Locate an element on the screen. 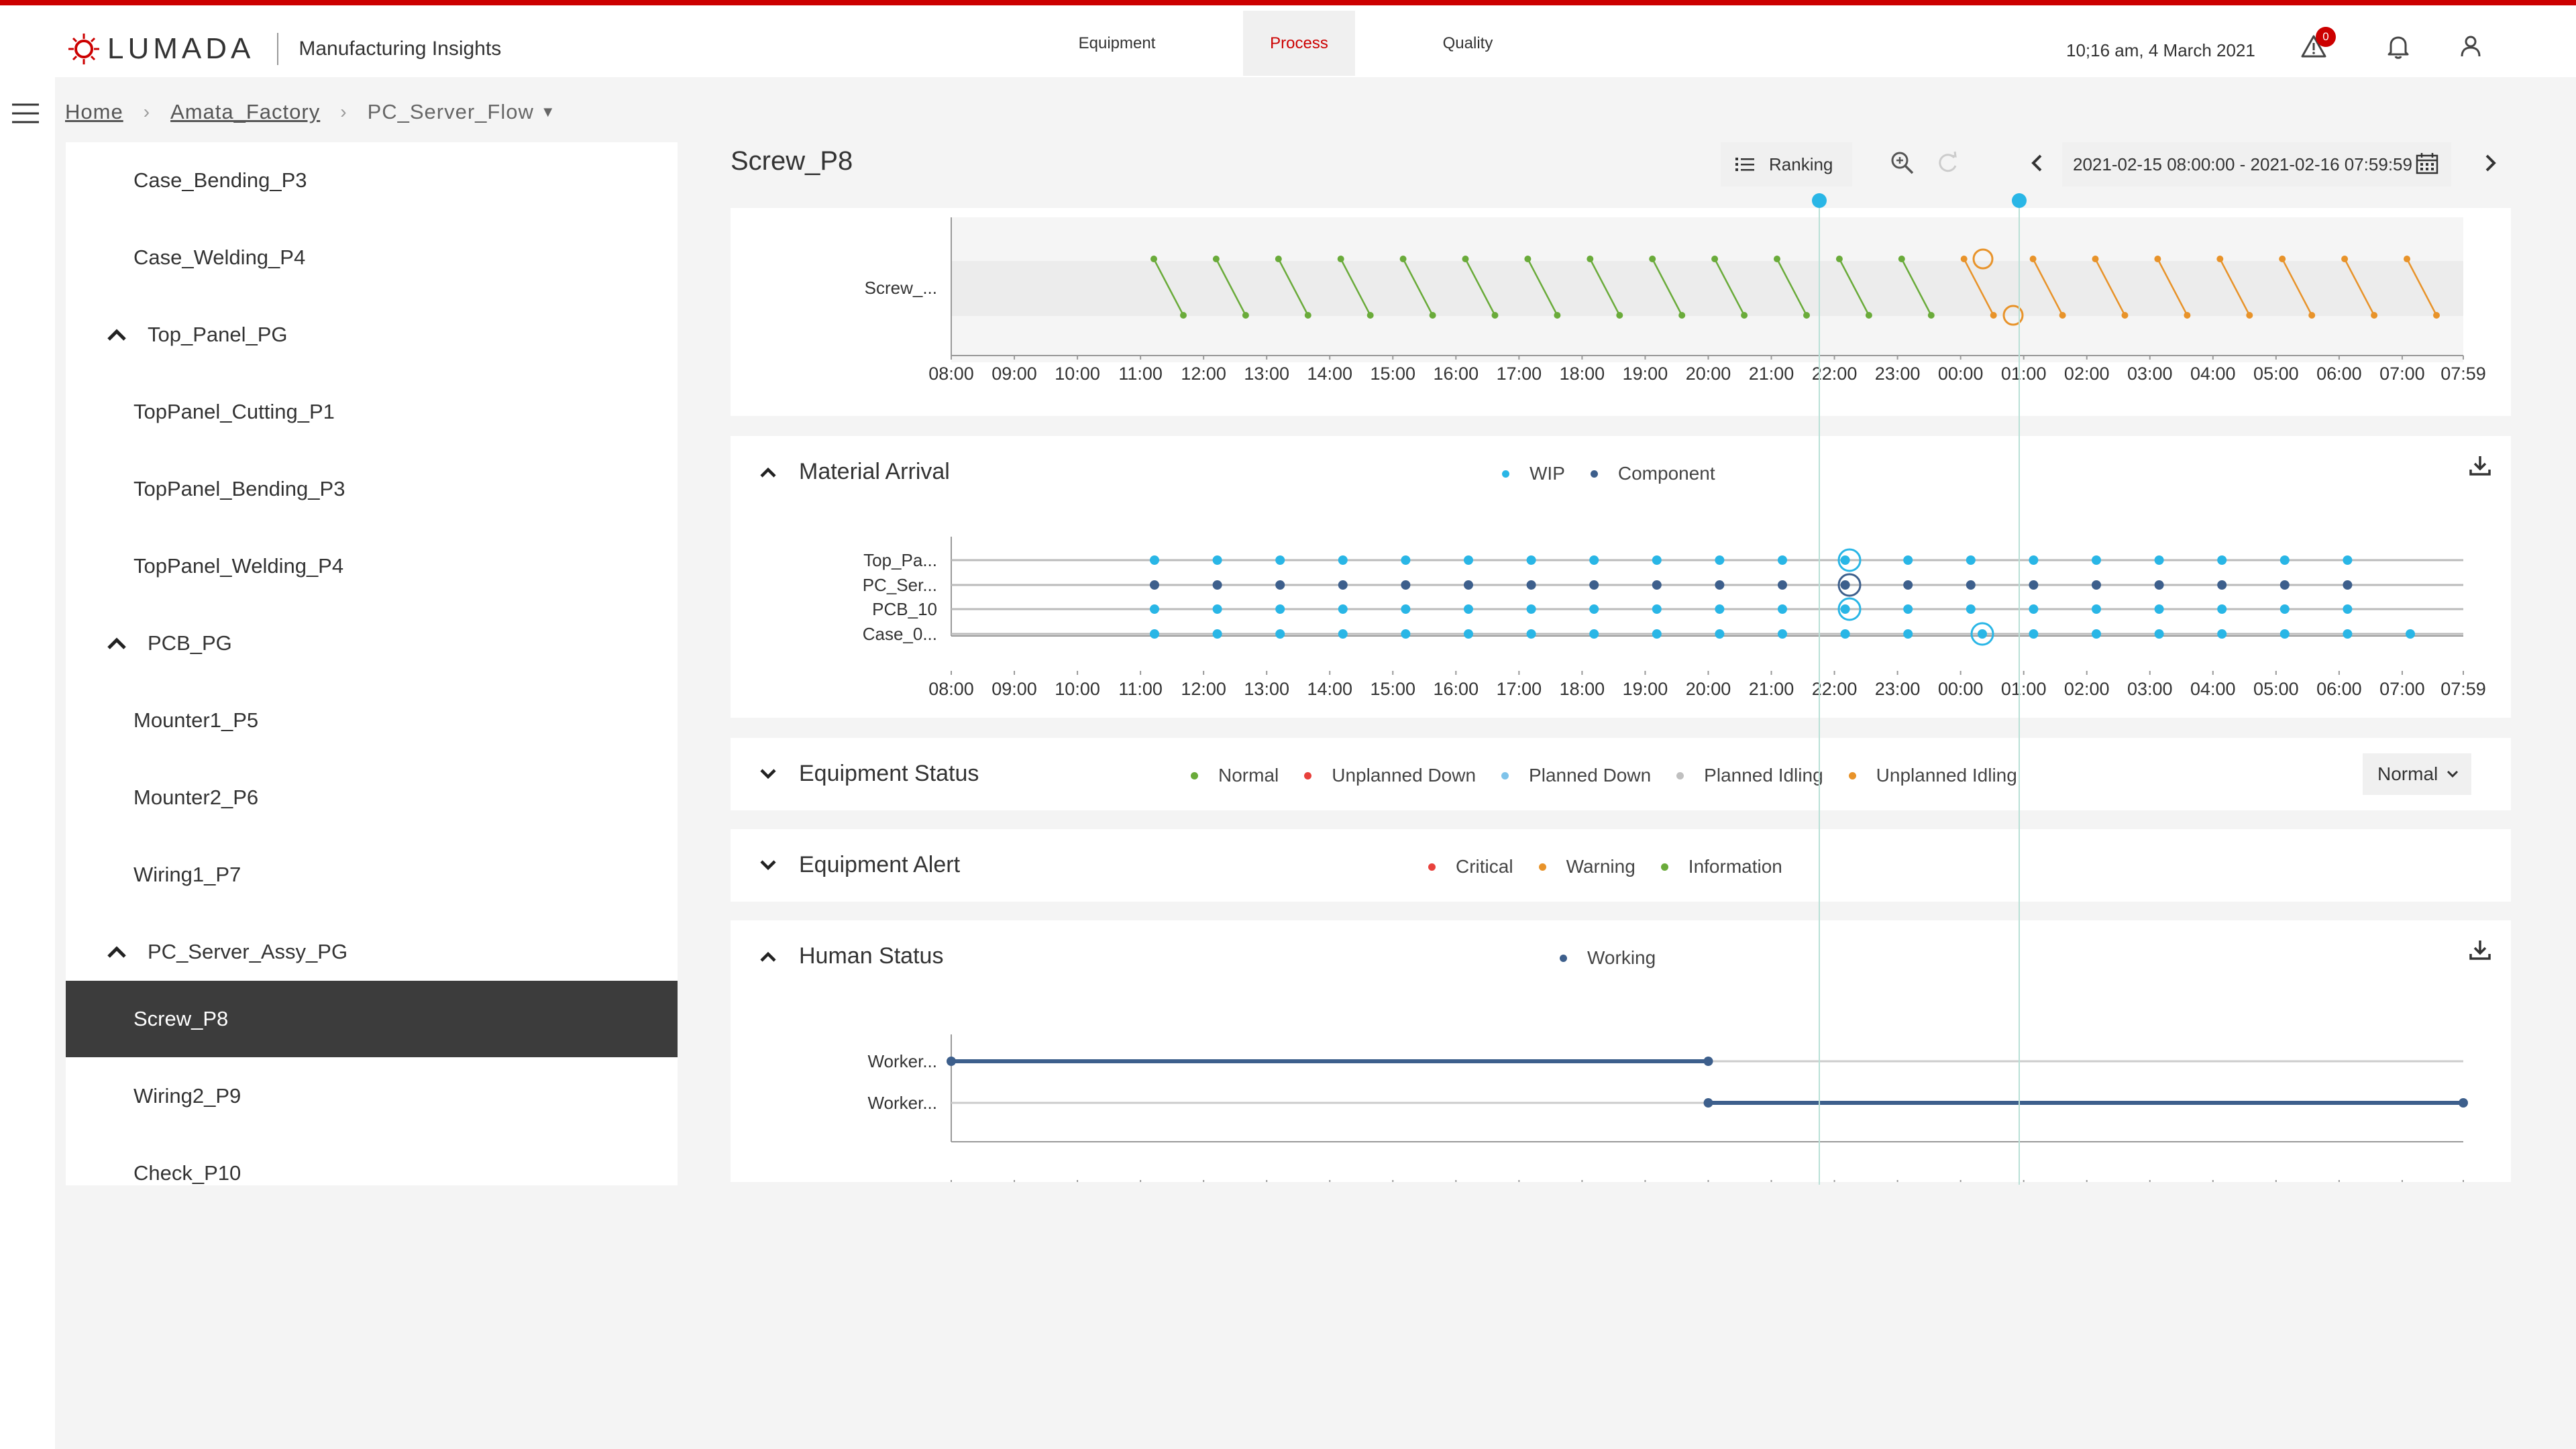  caret-down-icon: ▼ is located at coordinates (548, 111).